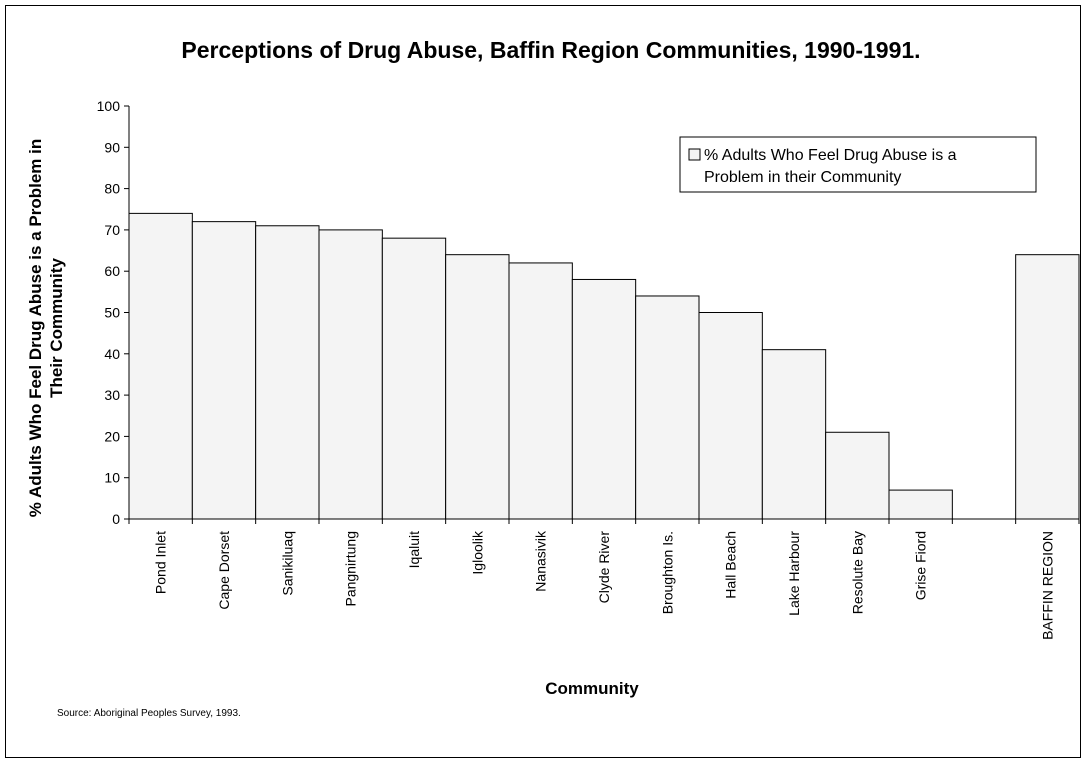 Image resolution: width=1086 pixels, height=764 pixels. I want to click on legend-label-line-1: % Adults Who Feel Drug Abuse is a, so click(830, 155).